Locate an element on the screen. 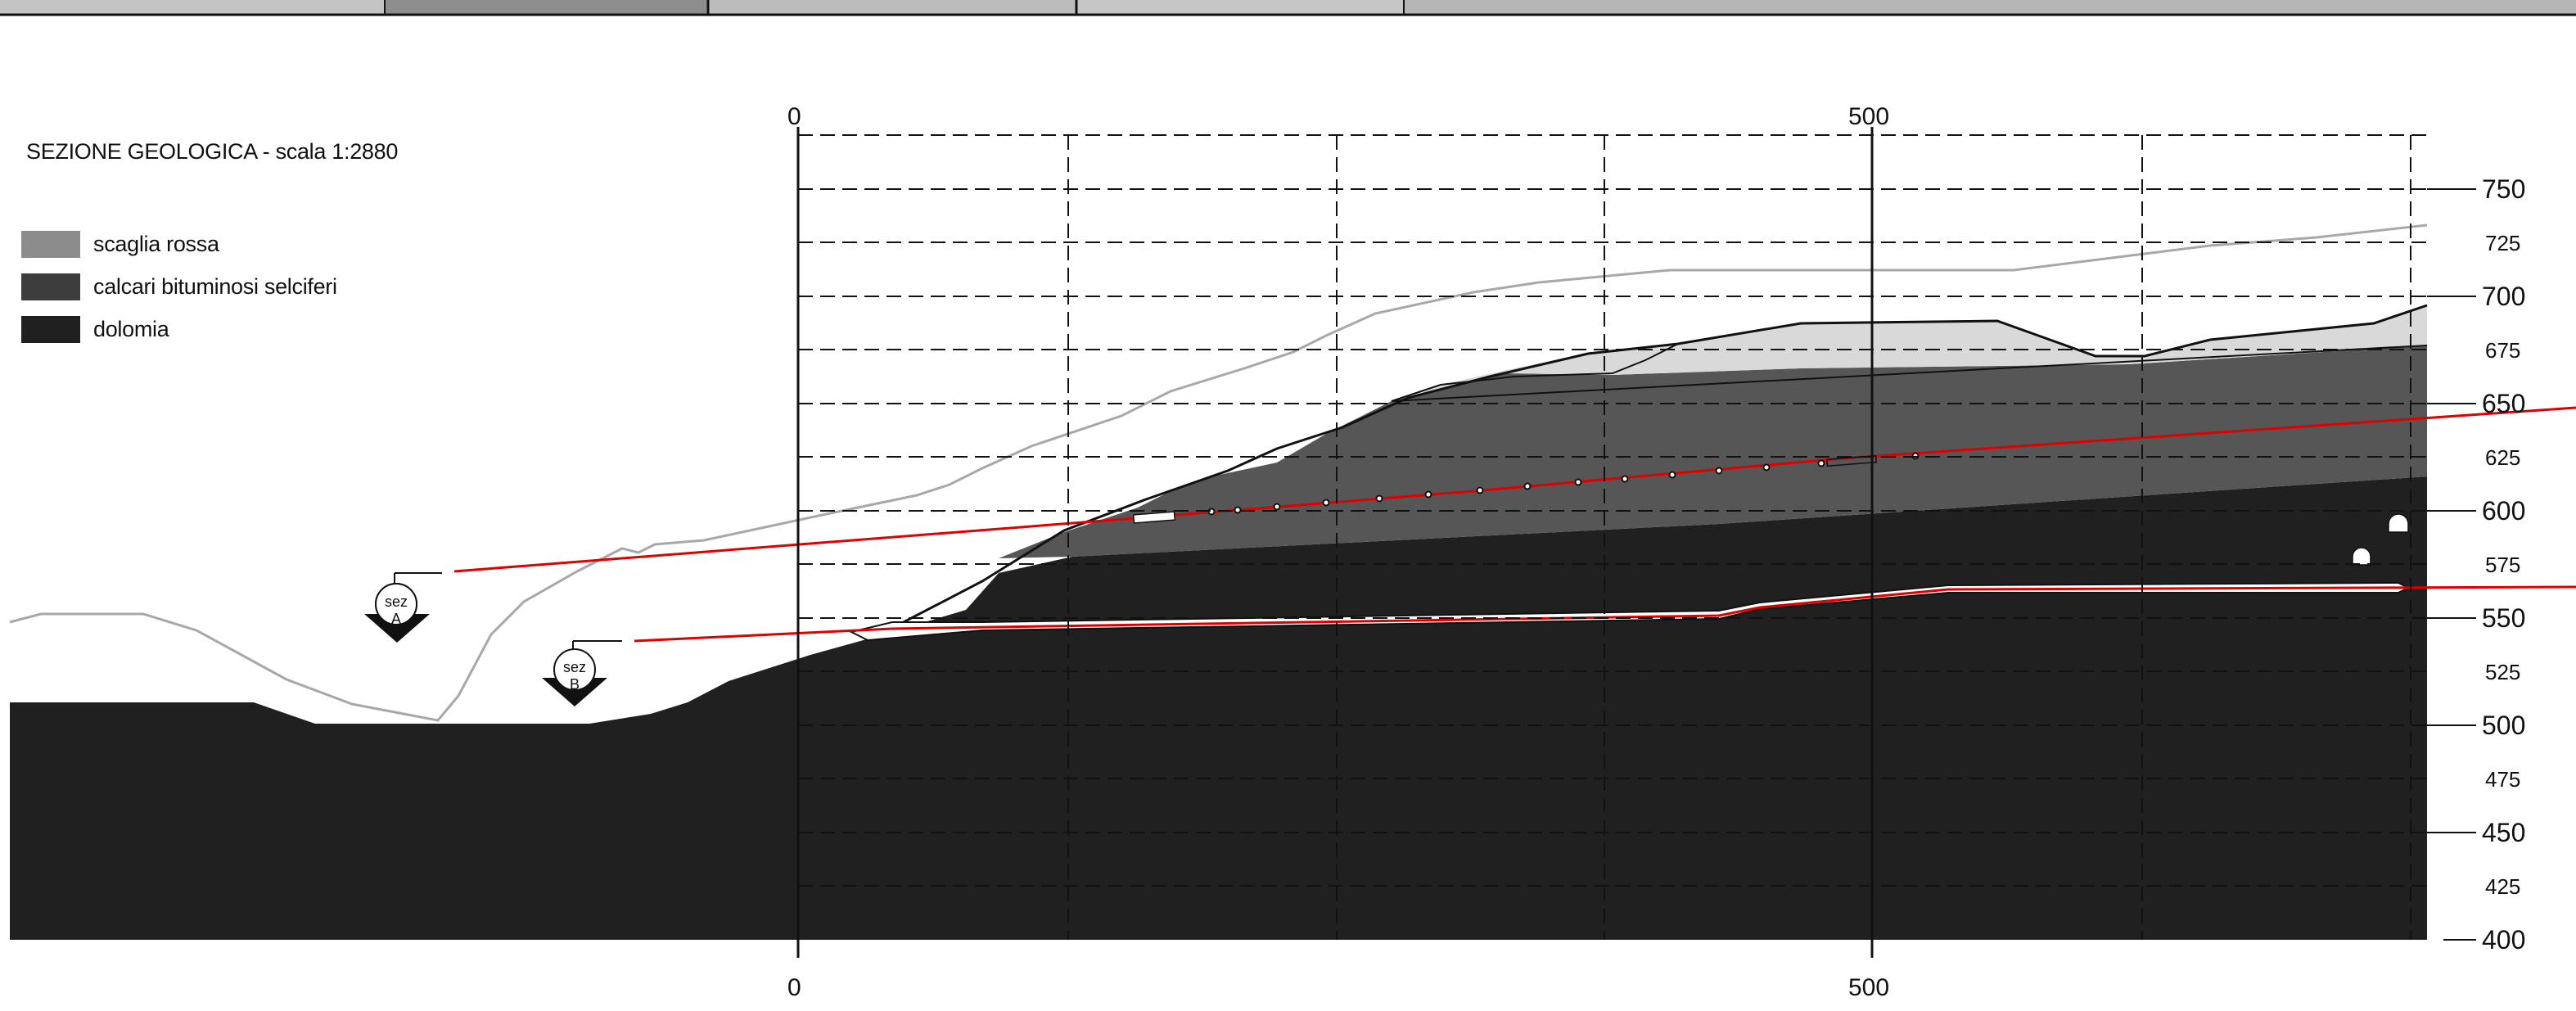 This screenshot has height=1011, width=2576. upper-tunnel-line is located at coordinates (1514, 490).